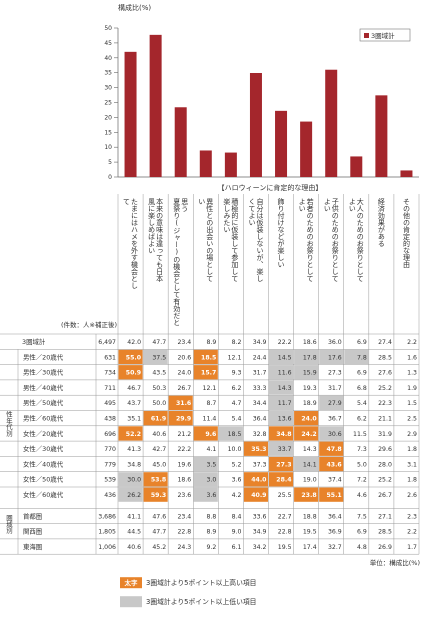 This screenshot has width=431, height=636. Describe the element at coordinates (43, 448) in the screenshot. I see `row-label: 女性／30歳代` at that location.